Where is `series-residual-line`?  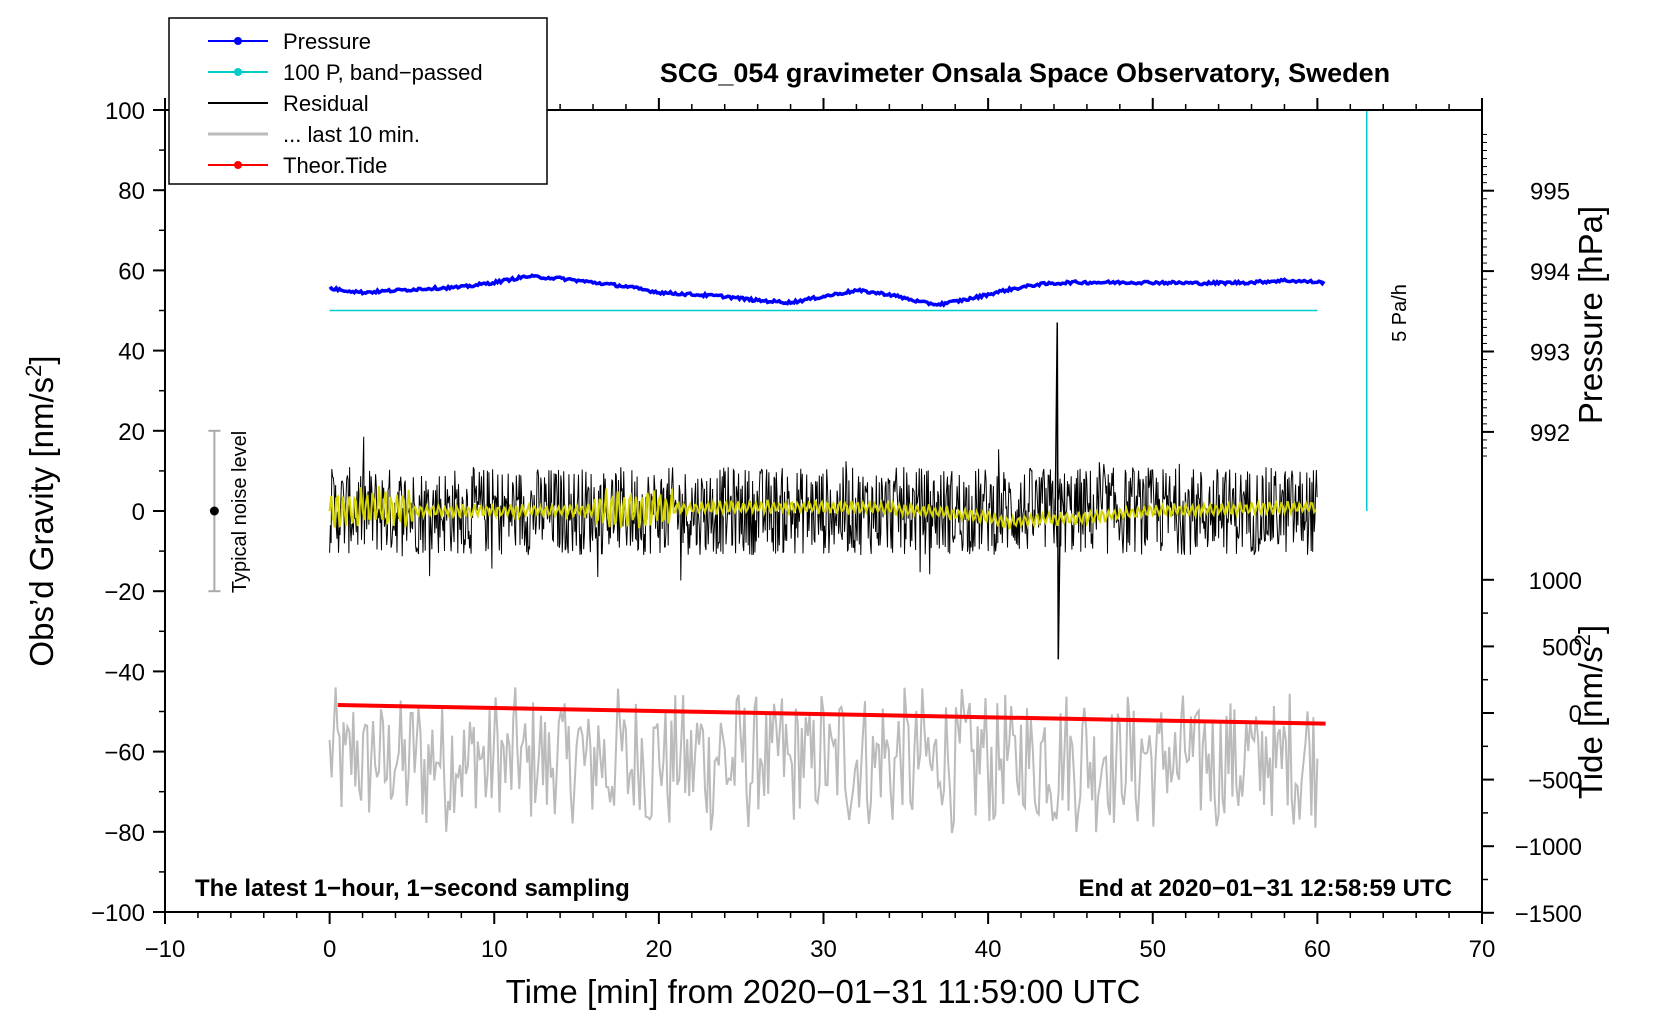 series-residual-line is located at coordinates (823, 508).